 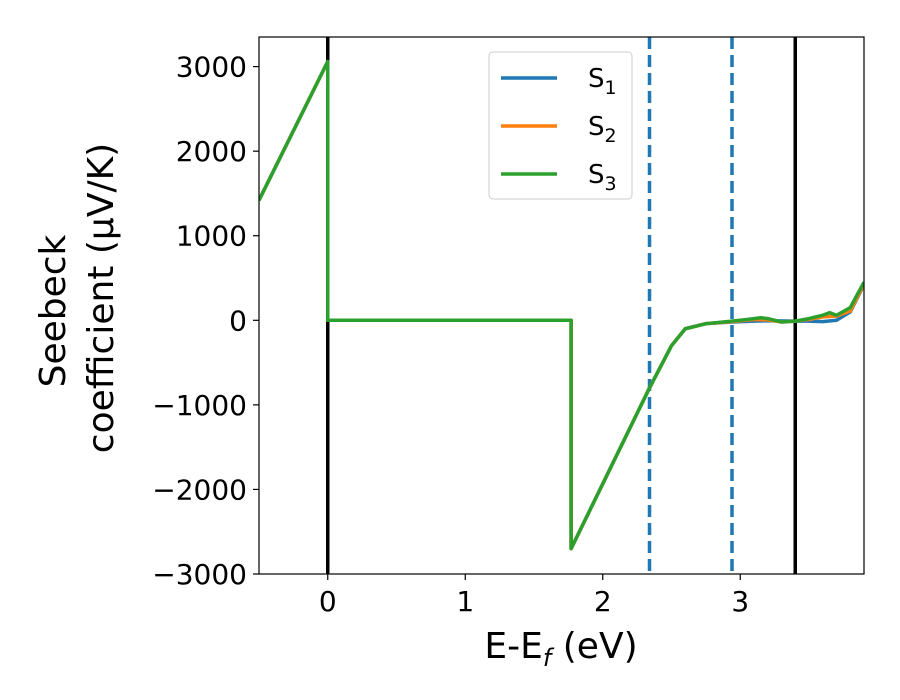 I want to click on y-axis-title-line-2: coefficient (μV/K), so click(x=101, y=298).